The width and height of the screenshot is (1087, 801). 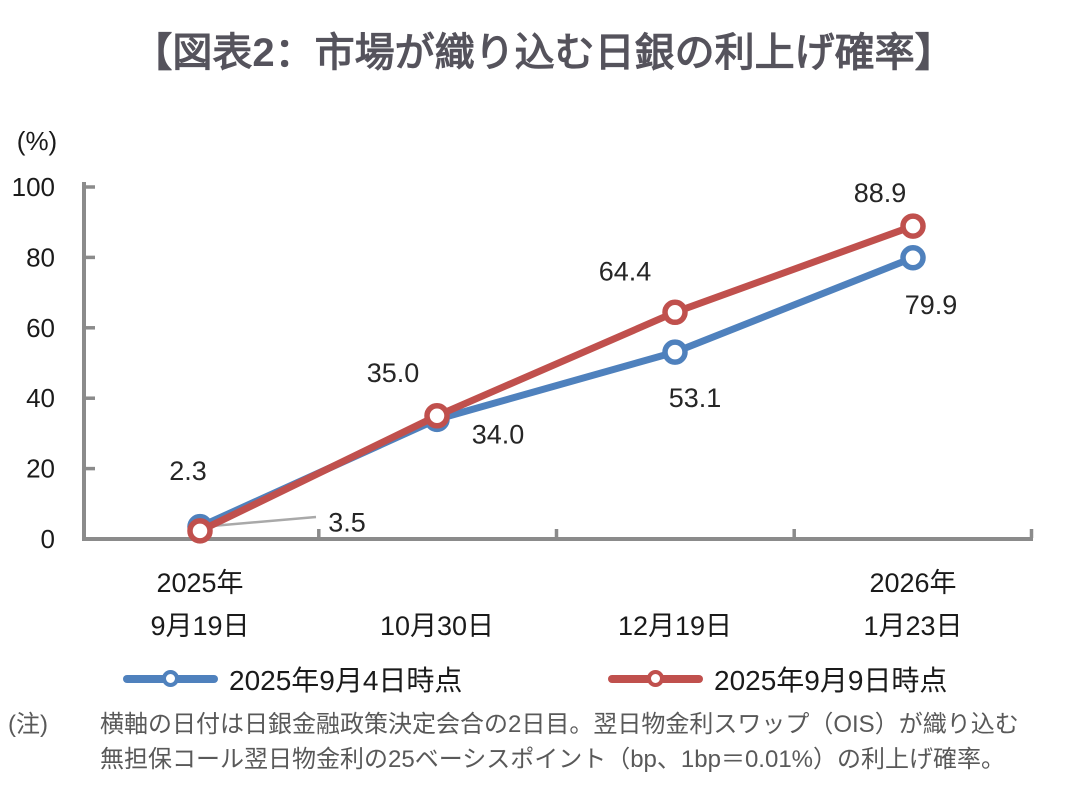 I want to click on data-label-s0-p2: 53.1, so click(x=695, y=398).